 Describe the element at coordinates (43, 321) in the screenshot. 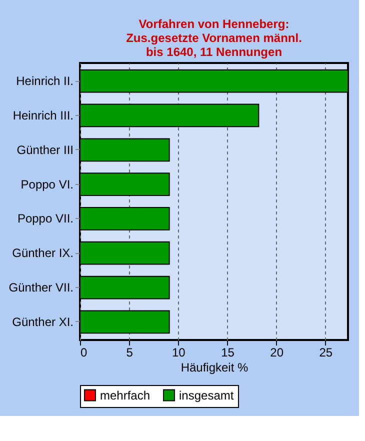

I see `y-tick-label: Günther XI.` at that location.